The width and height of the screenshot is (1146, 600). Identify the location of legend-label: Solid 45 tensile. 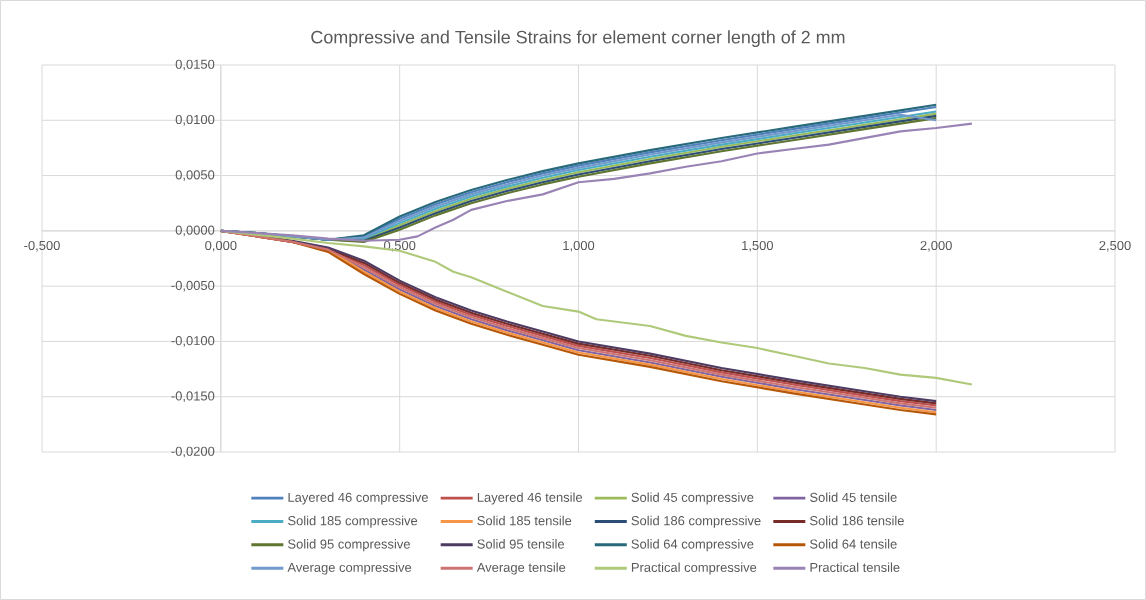
(853, 497).